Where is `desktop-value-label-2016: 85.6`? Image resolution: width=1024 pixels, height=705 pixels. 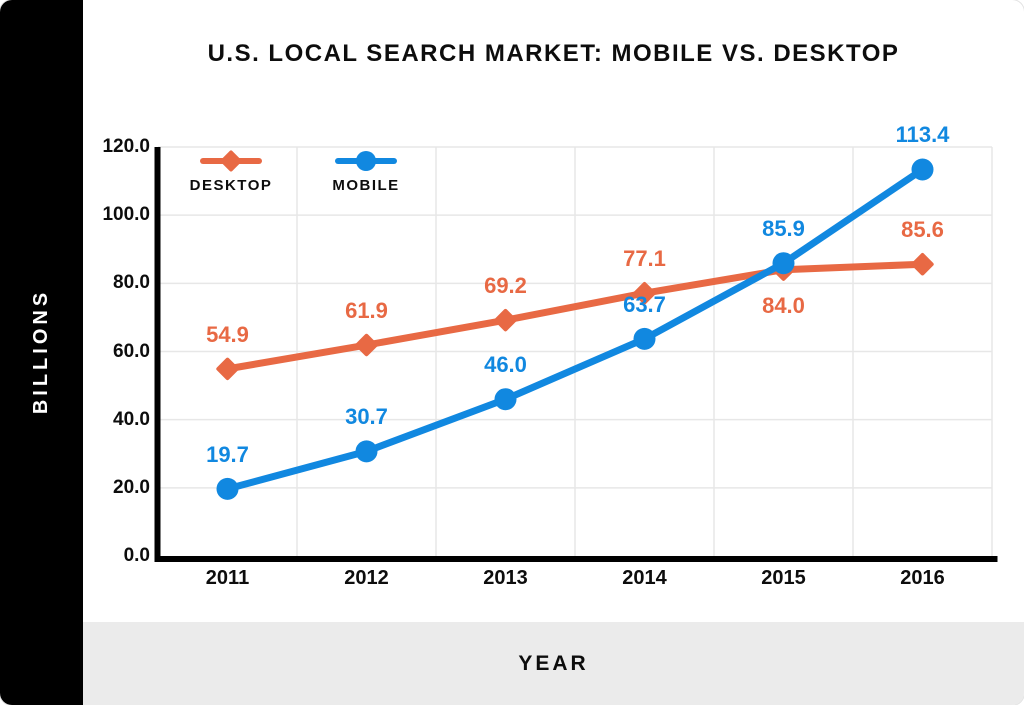 desktop-value-label-2016: 85.6 is located at coordinates (922, 230).